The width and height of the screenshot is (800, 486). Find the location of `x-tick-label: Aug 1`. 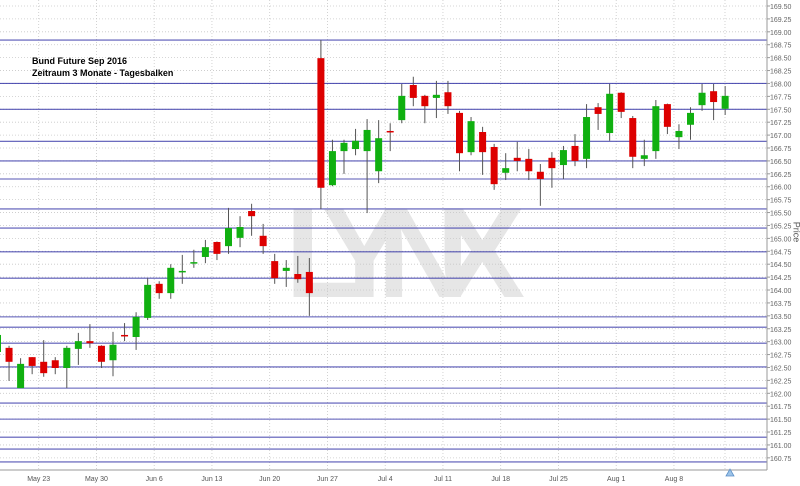

x-tick-label: Aug 1 is located at coordinates (616, 479).